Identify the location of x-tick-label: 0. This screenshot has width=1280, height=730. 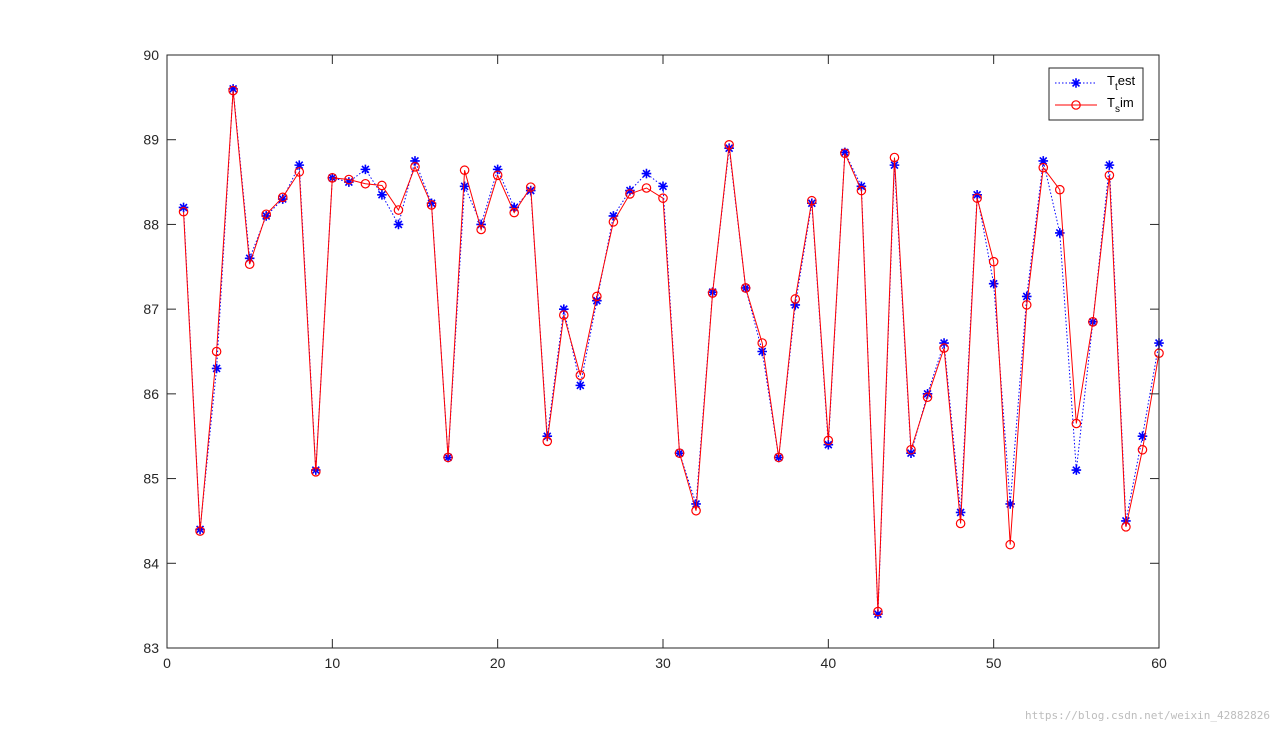
(167, 663).